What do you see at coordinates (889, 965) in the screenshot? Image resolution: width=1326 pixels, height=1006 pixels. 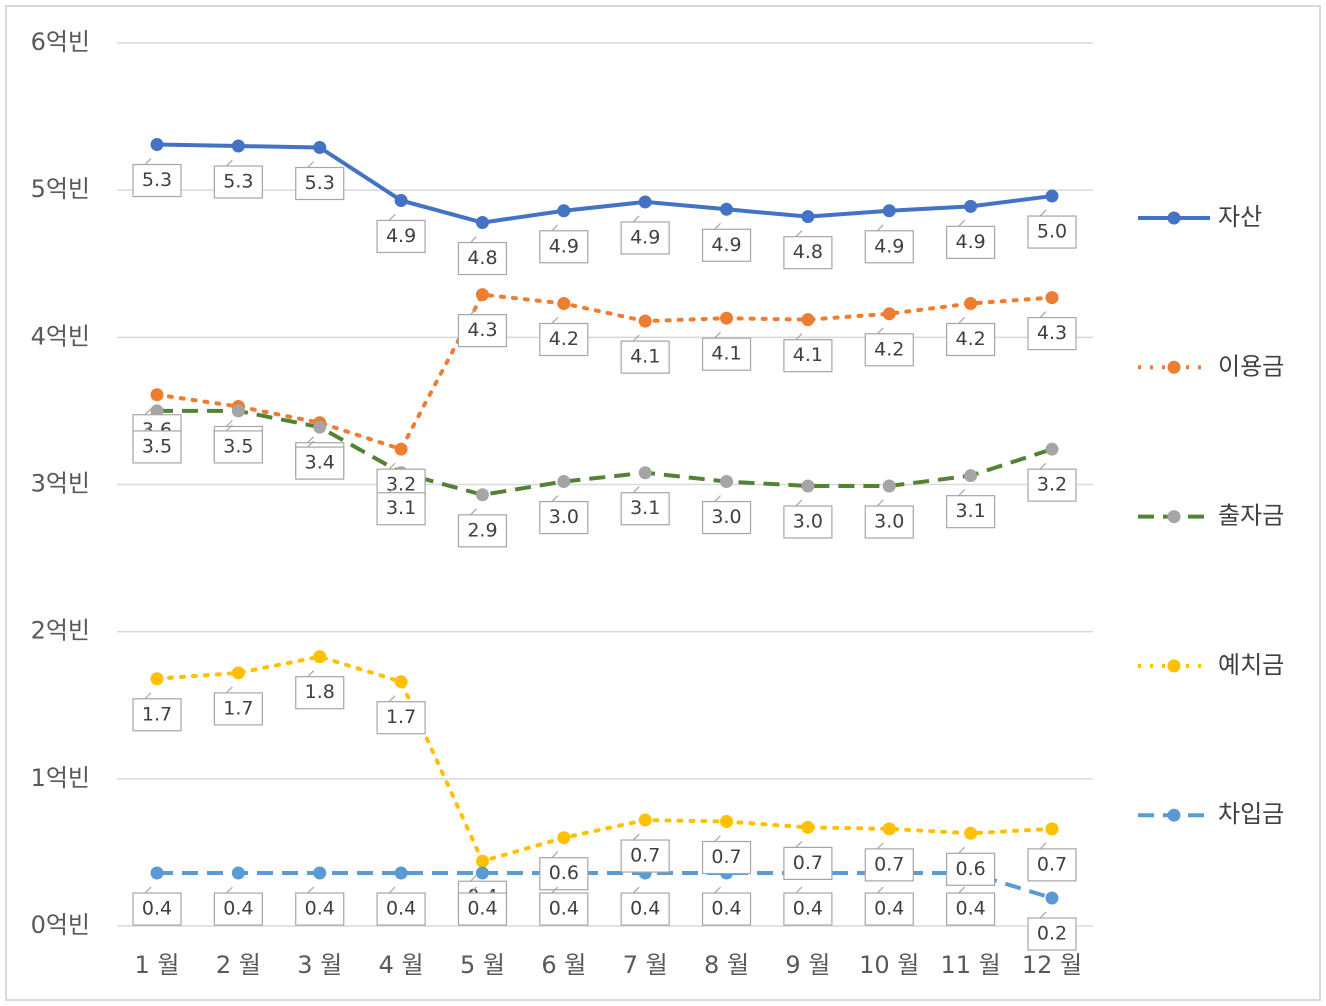 I see `x-tick-label: 10 월` at bounding box center [889, 965].